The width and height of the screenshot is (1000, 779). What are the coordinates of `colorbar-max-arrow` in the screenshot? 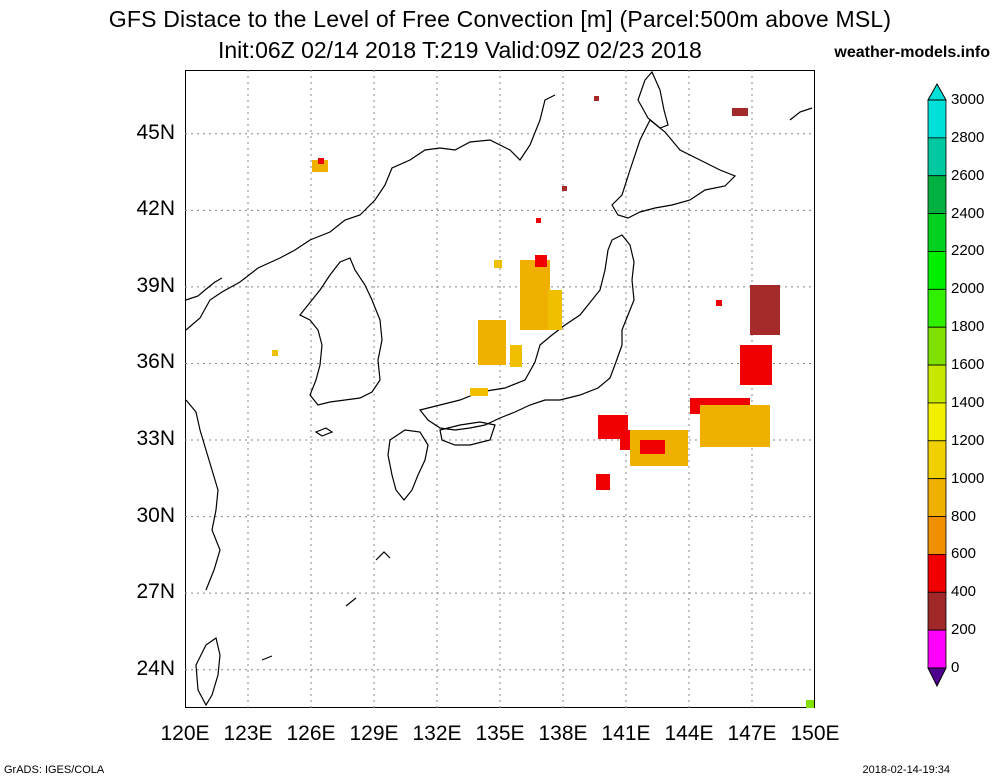 It's located at (937, 91).